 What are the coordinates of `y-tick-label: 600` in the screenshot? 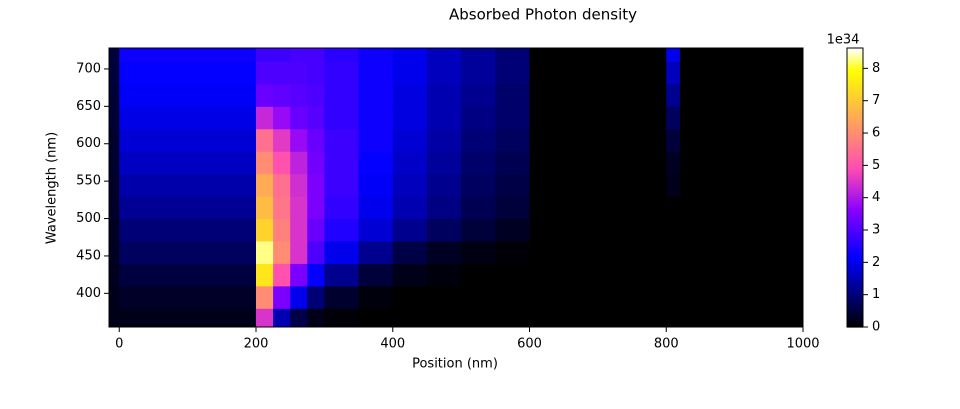 It's located at (88, 143).